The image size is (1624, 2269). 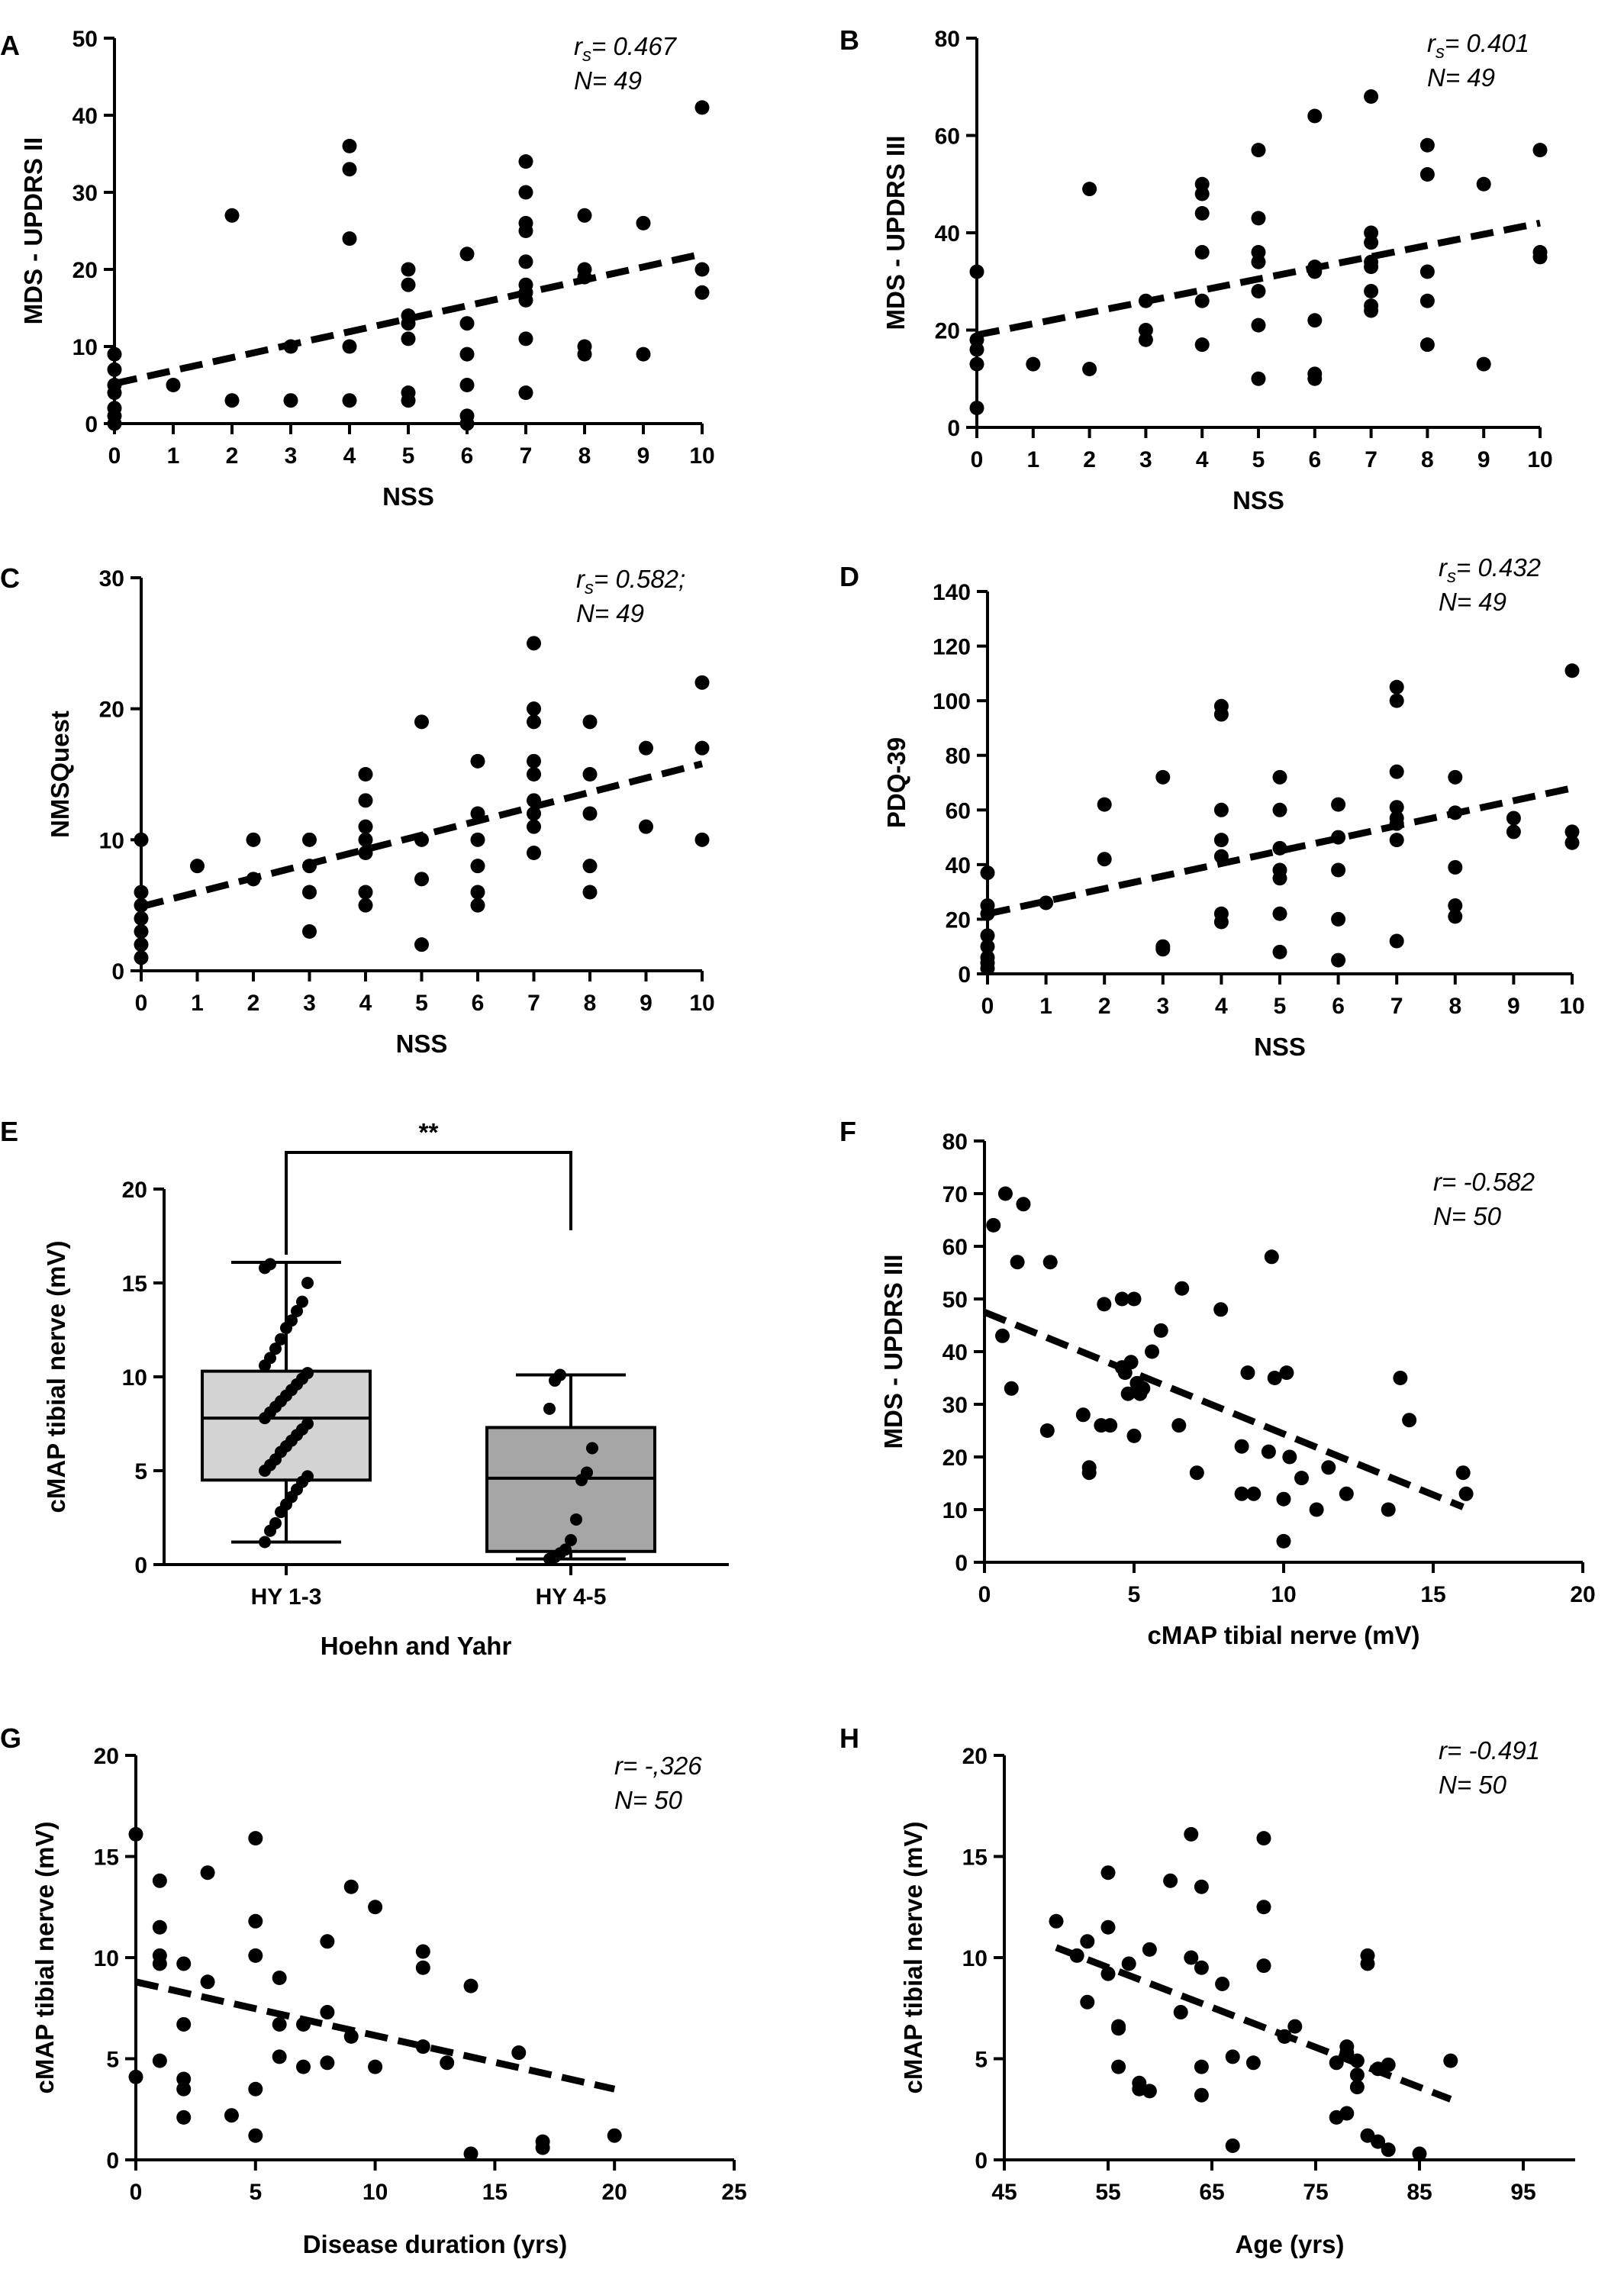 I want to click on panel-f-x-axis-title: cMAP tibial nerve (mV), so click(x=1284, y=1635).